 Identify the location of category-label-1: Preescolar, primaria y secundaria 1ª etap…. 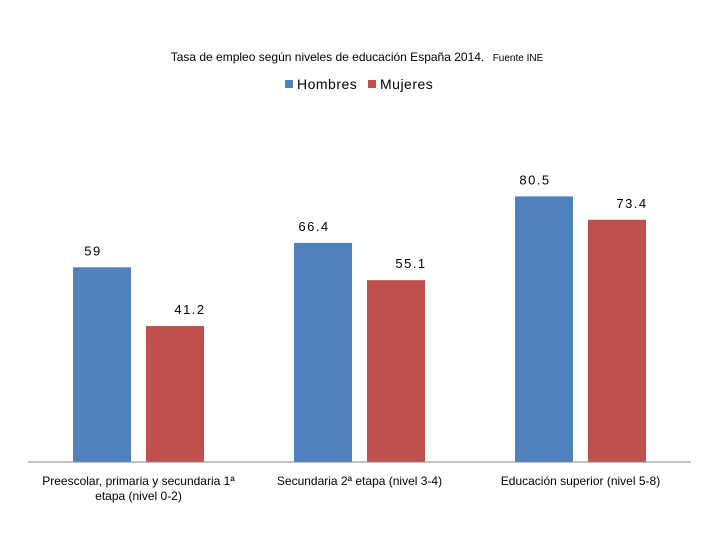
(138, 488).